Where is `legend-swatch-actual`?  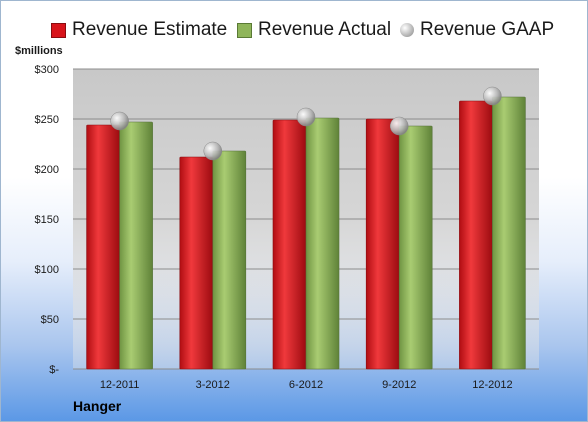 legend-swatch-actual is located at coordinates (244, 30).